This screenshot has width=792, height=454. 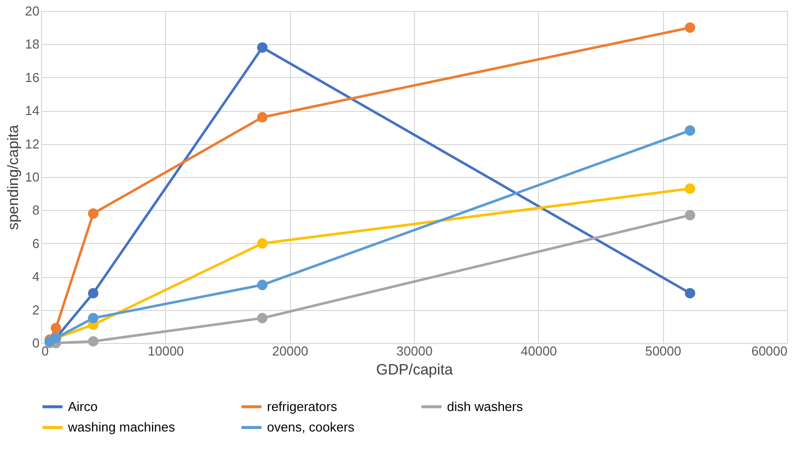 I want to click on legend-label: dish washers, so click(x=485, y=406).